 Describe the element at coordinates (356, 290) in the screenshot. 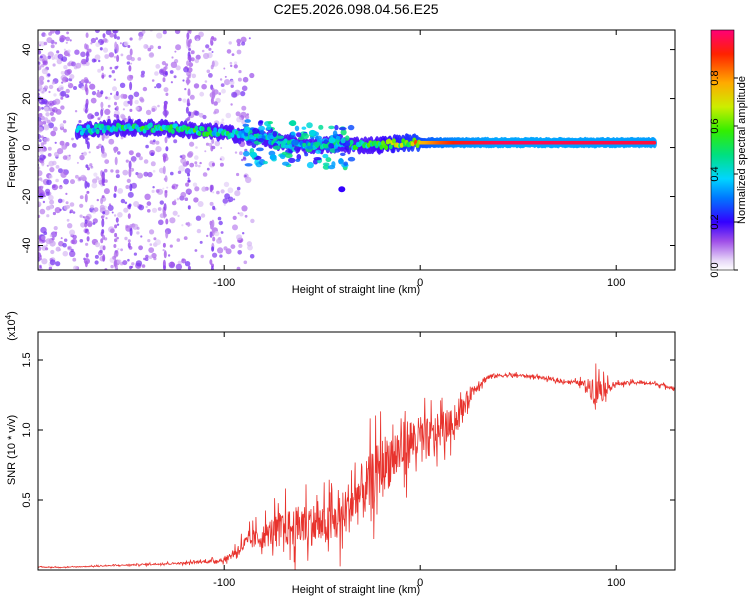

I see `spectrogram-x-label: Height of straight line (km)` at that location.